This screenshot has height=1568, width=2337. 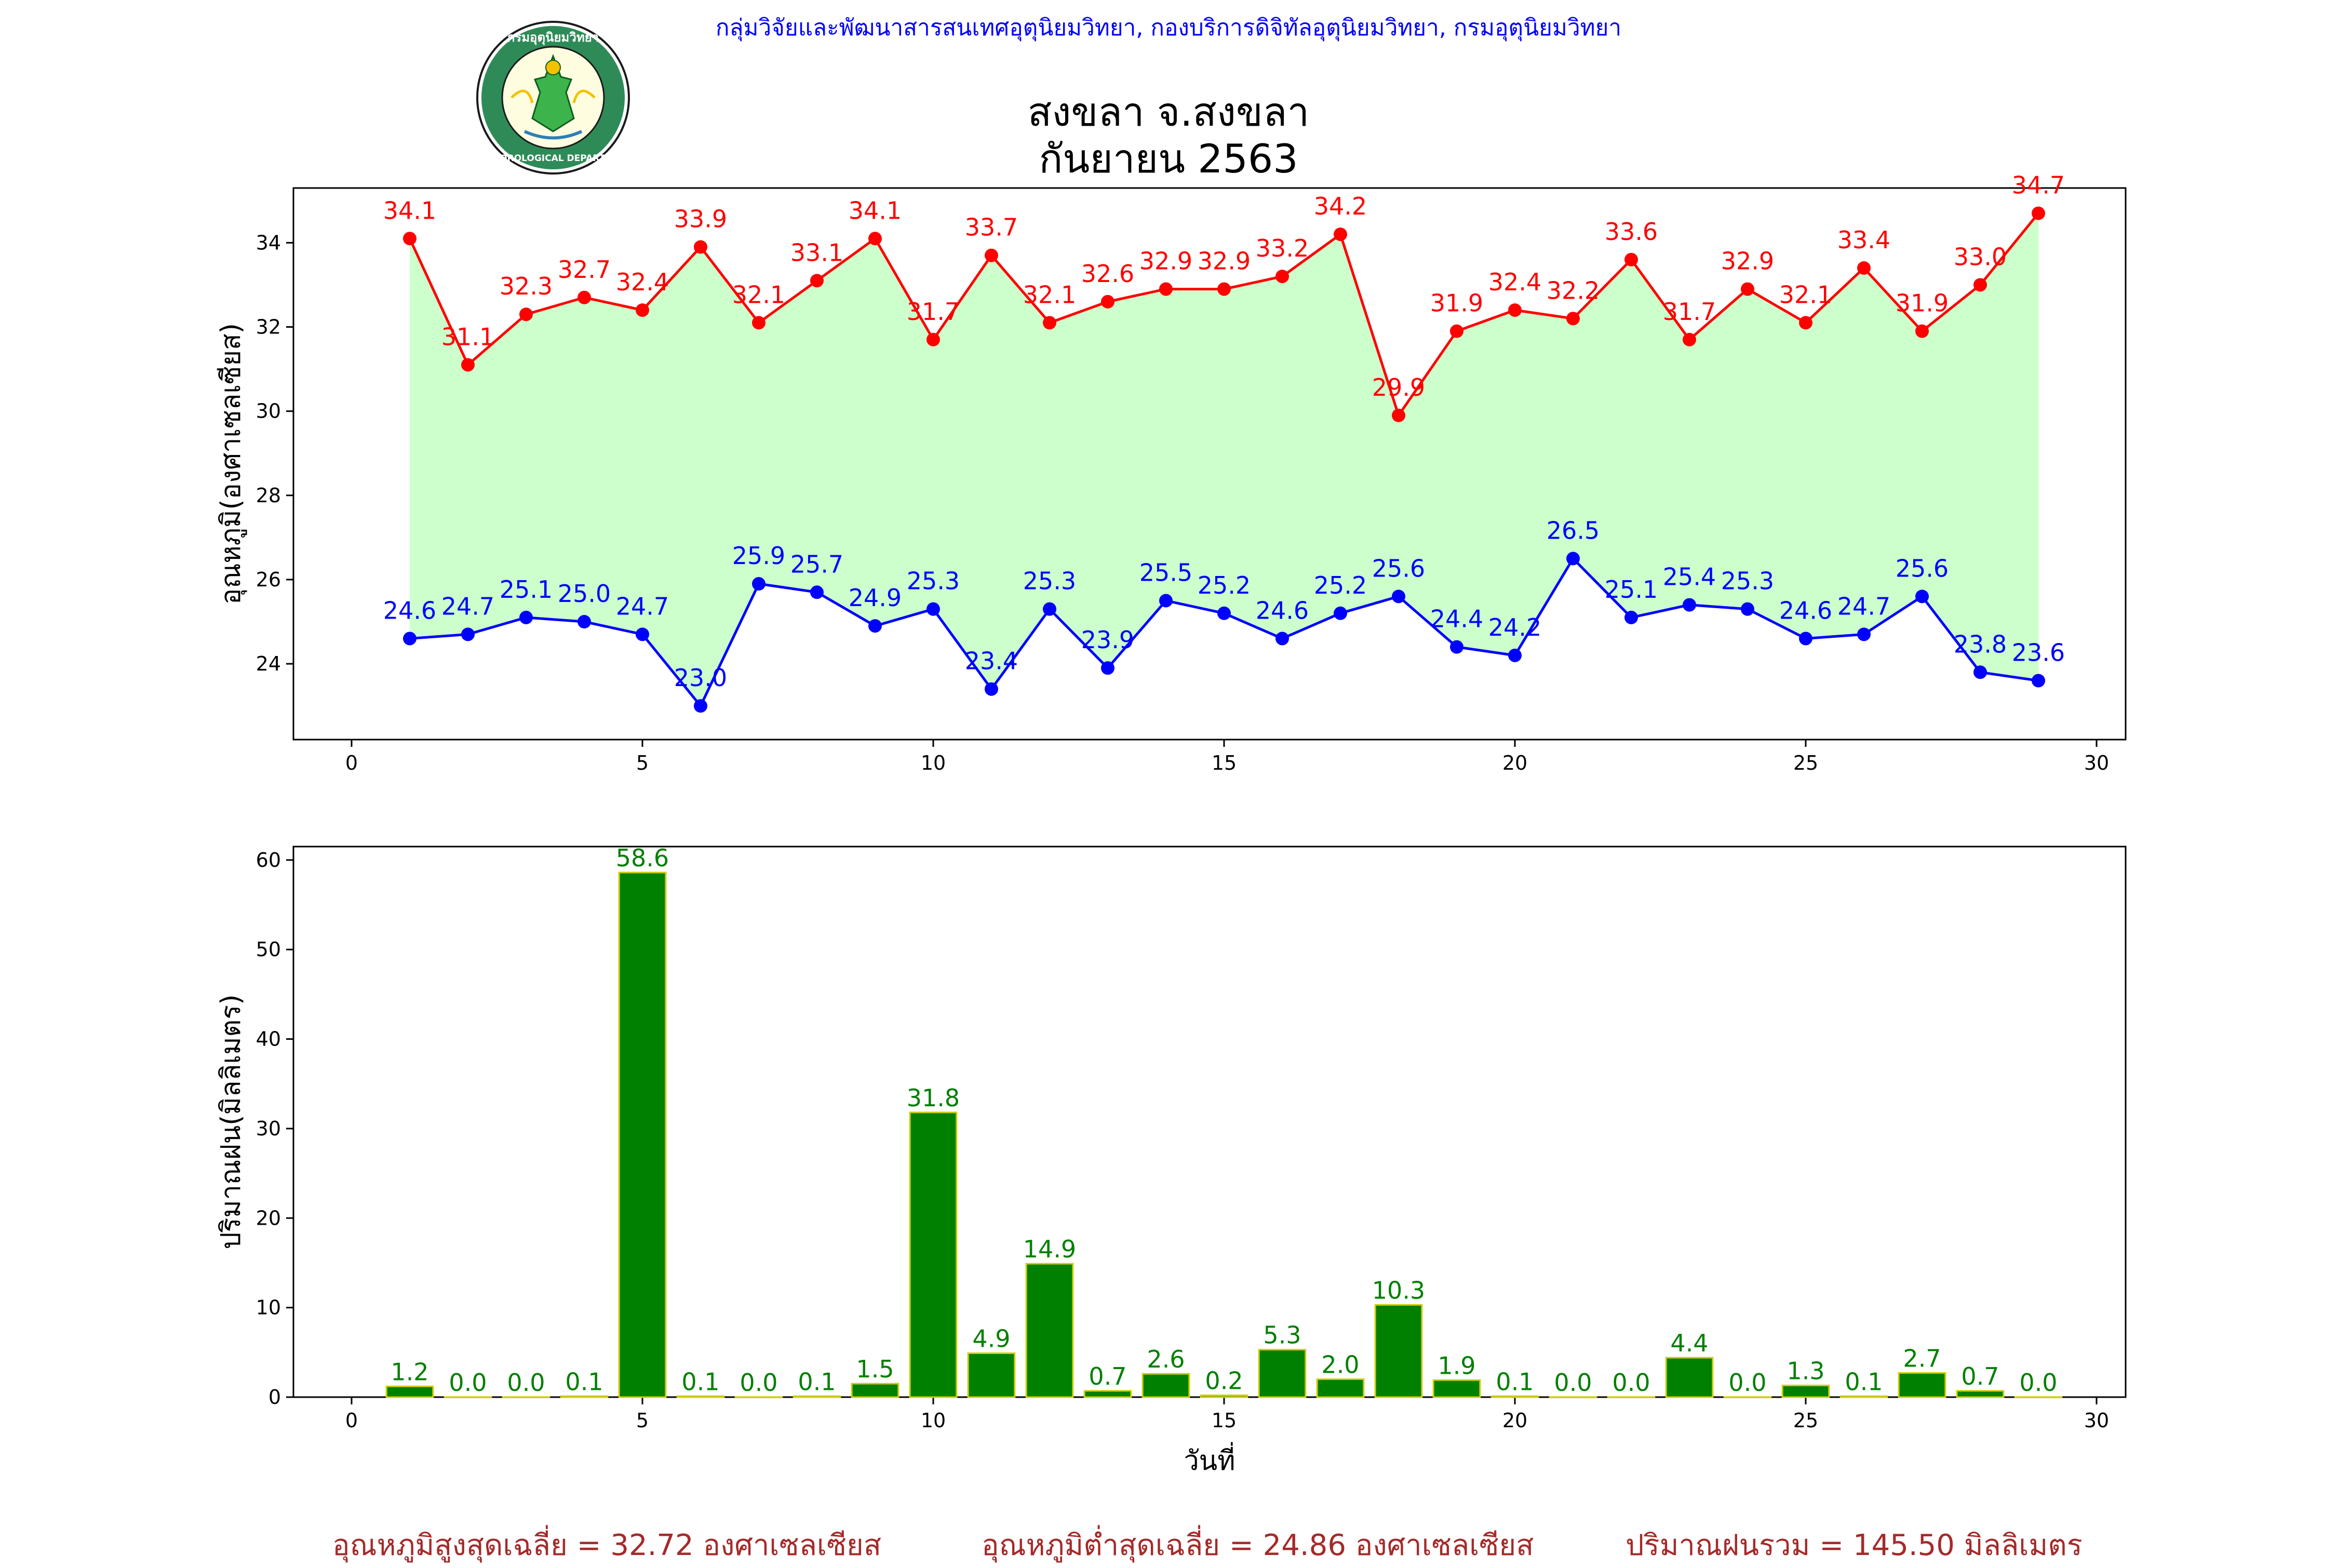 What do you see at coordinates (1168, 112) in the screenshot?
I see `chart-title-station: สงขลา จ.สงขลา` at bounding box center [1168, 112].